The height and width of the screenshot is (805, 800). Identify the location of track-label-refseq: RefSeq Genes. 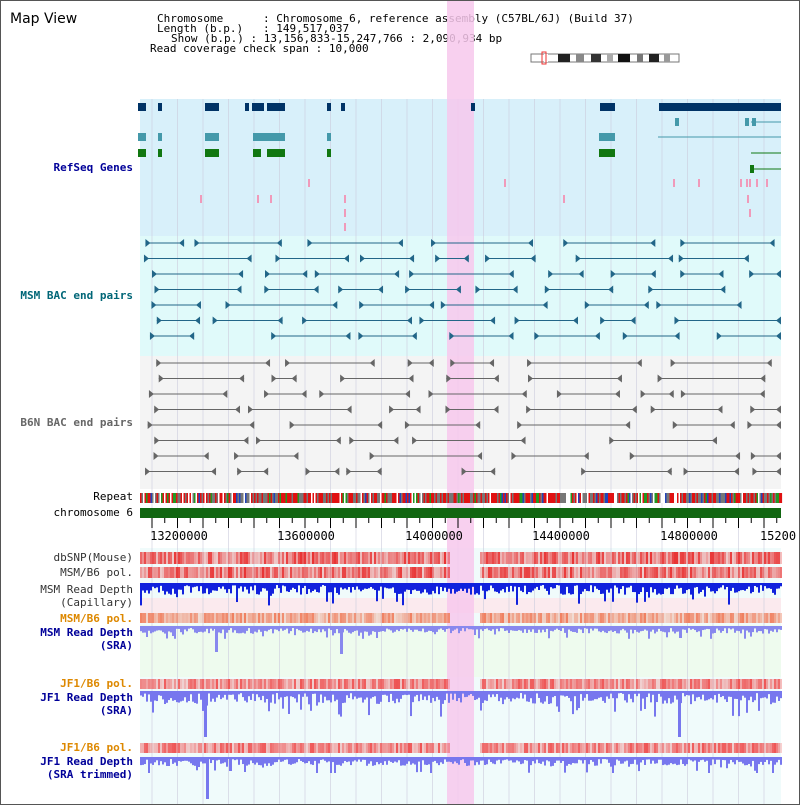
(93, 167).